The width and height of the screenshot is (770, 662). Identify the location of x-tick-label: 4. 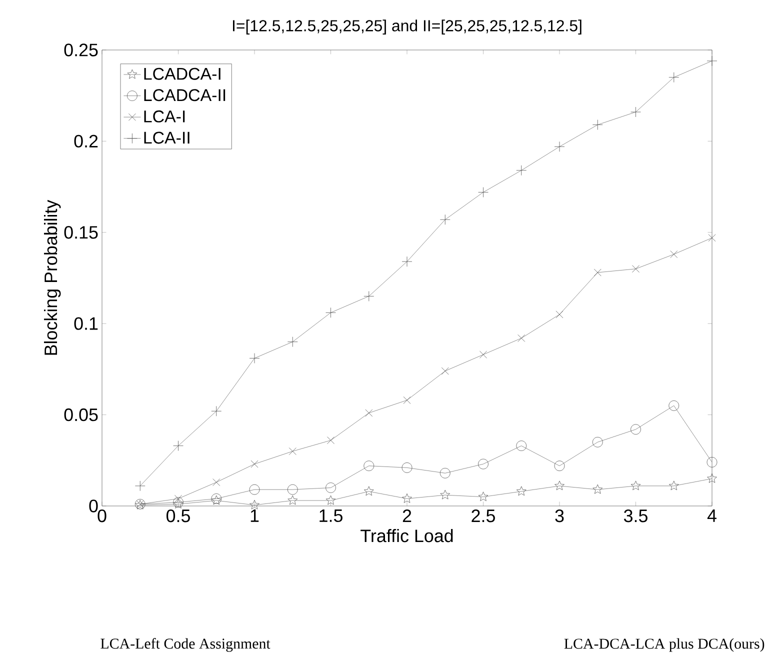
(711, 516).